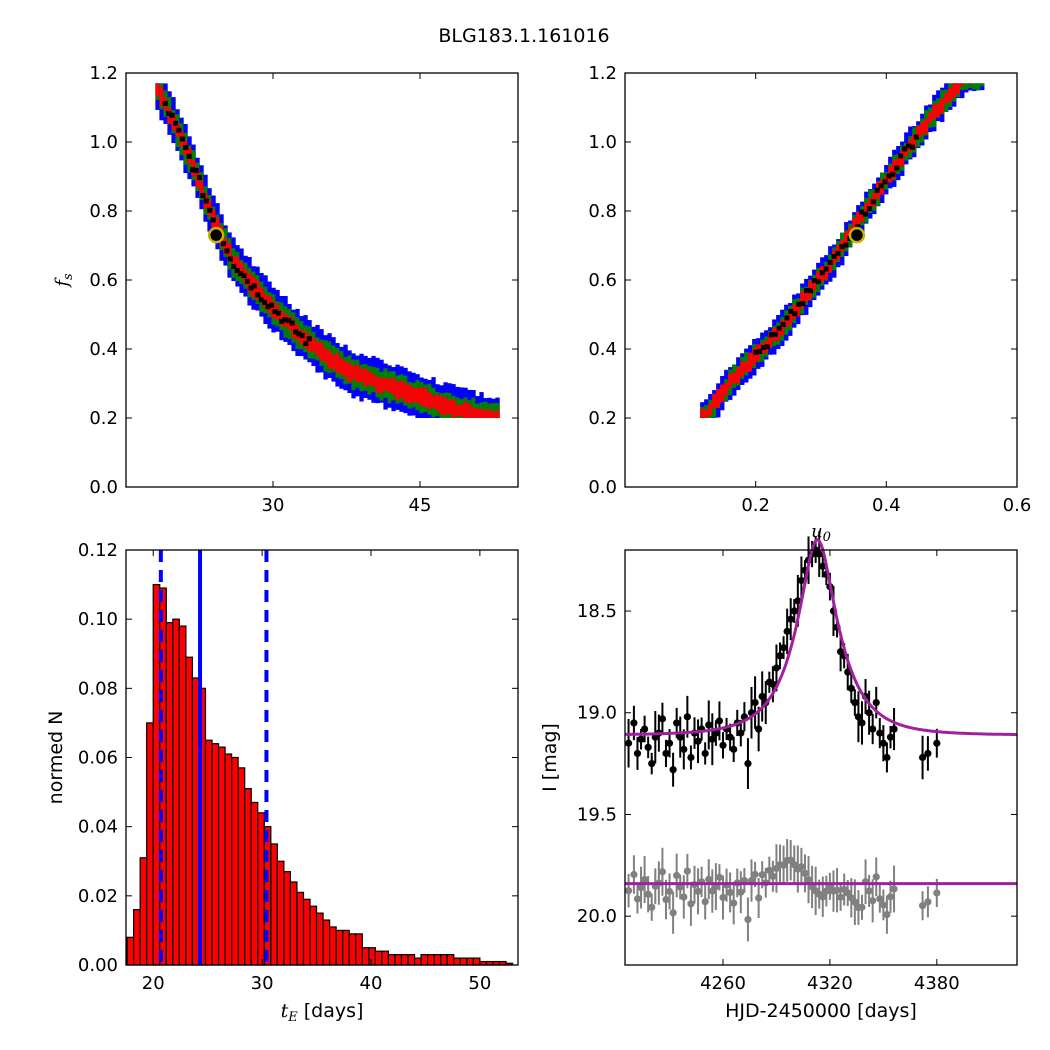  Describe the element at coordinates (1017, 505) in the screenshot. I see `x-tick-label: 0.6` at that location.